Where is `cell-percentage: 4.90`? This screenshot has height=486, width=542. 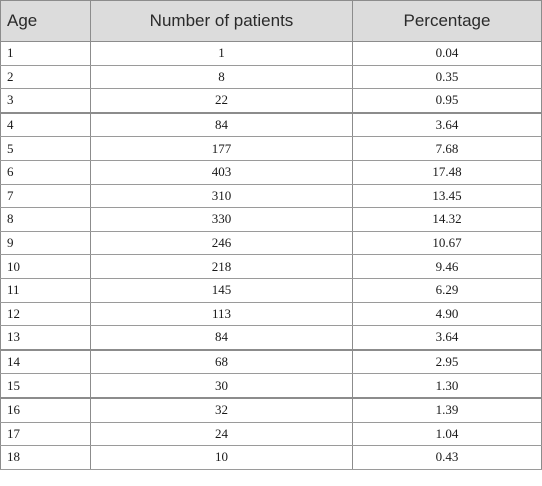 cell-percentage: 4.90 is located at coordinates (447, 314).